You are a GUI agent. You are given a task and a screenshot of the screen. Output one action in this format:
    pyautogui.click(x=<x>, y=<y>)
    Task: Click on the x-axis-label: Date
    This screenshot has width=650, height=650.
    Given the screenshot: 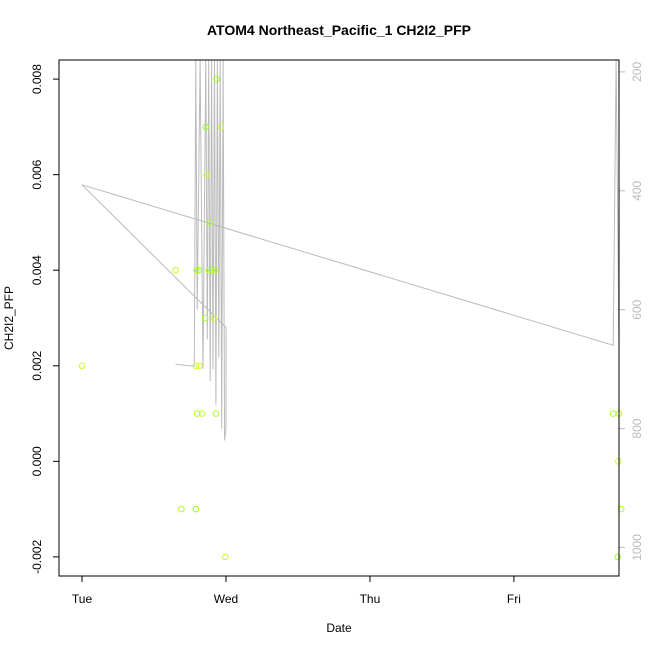 What is the action you would take?
    pyautogui.click(x=339, y=628)
    